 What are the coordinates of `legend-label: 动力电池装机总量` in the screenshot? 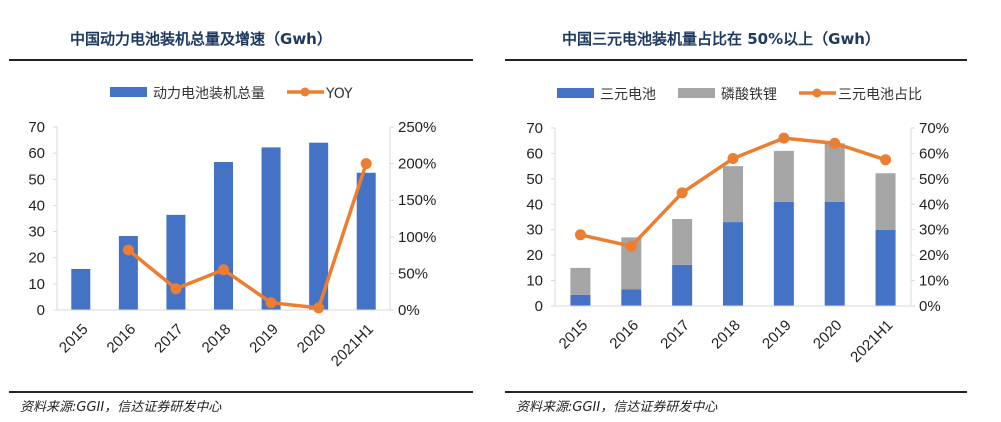 It's located at (209, 94).